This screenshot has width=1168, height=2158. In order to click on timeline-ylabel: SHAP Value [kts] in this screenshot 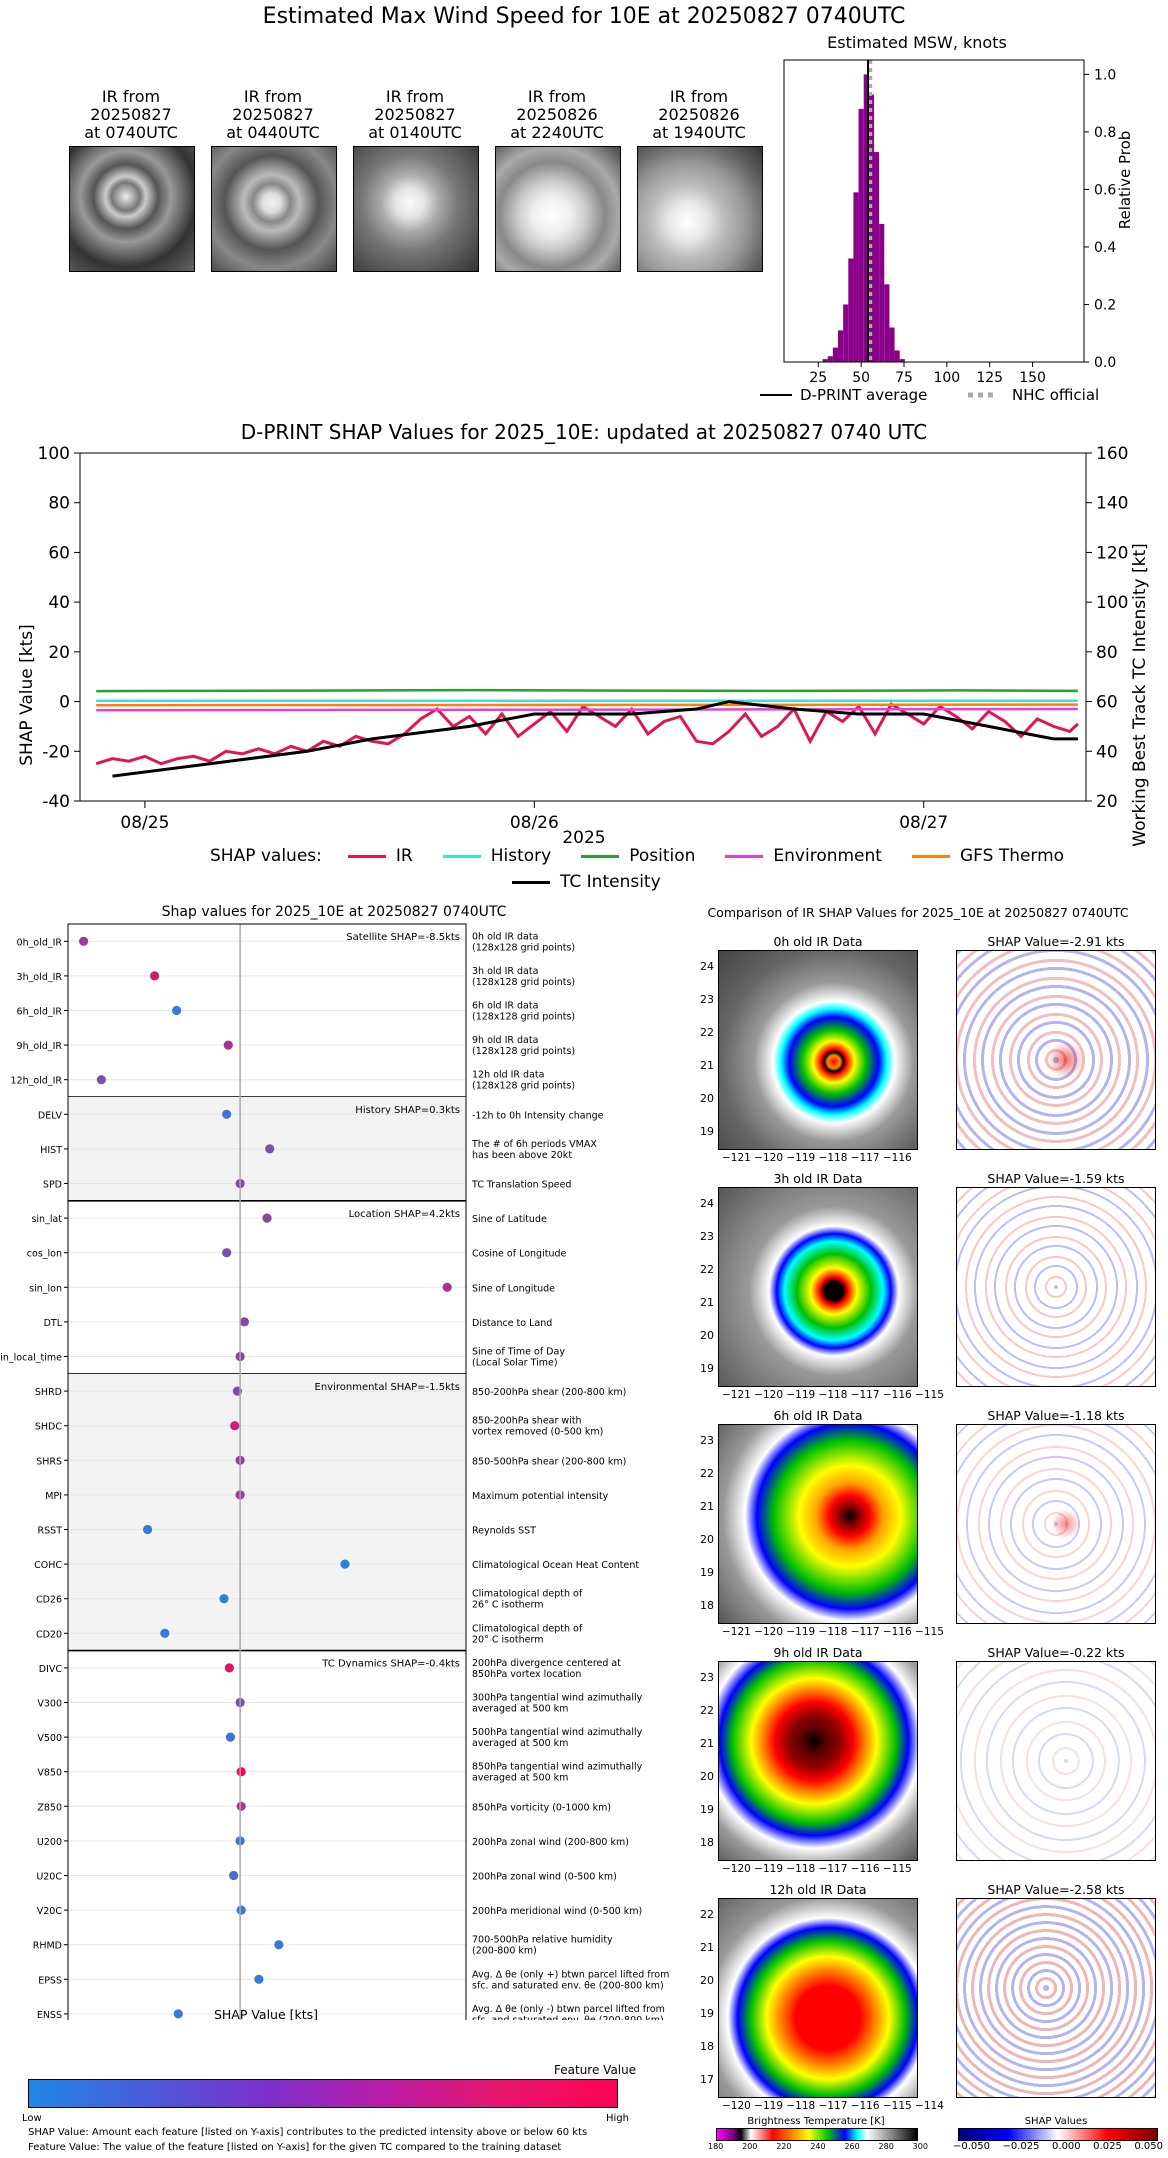, I will do `click(27, 695)`.